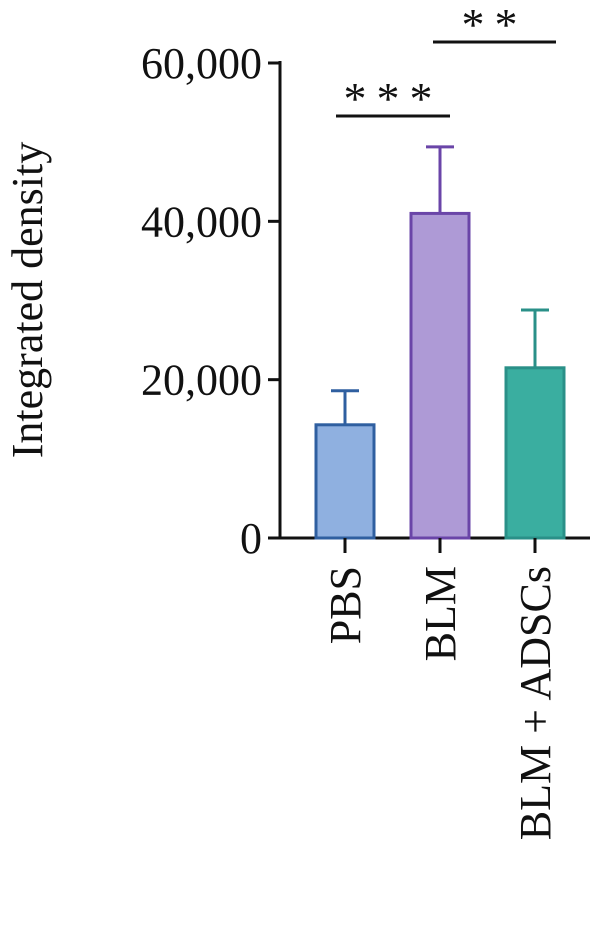 The height and width of the screenshot is (929, 600). Describe the element at coordinates (201, 221) in the screenshot. I see `y-tick-label: 40,000` at that location.